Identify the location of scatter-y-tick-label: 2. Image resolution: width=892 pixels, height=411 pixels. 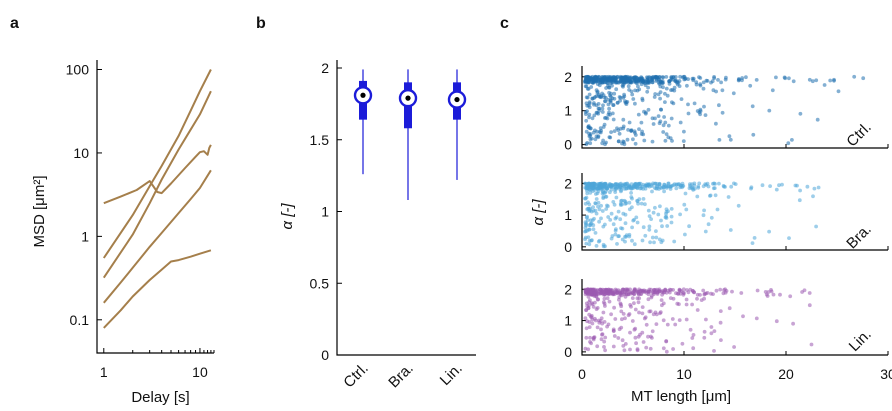
(568, 183).